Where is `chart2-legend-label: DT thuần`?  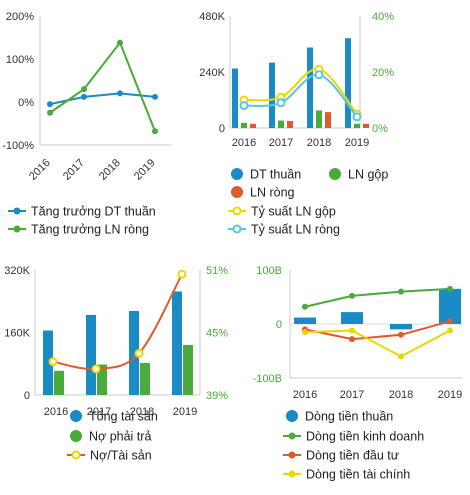 chart2-legend-label: DT thuần is located at coordinates (275, 175).